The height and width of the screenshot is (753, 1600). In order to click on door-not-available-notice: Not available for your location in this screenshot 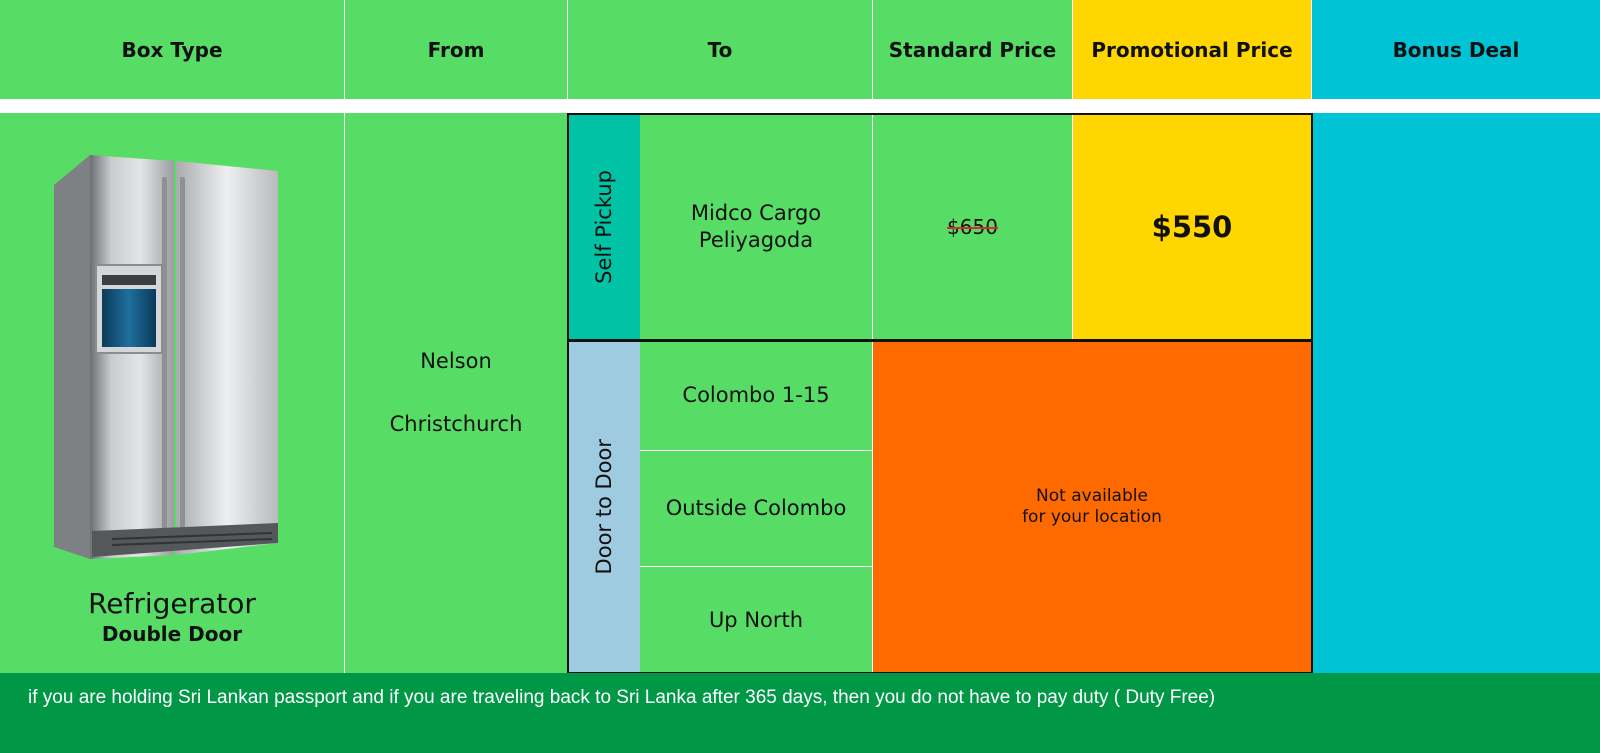, I will do `click(1092, 507)`.